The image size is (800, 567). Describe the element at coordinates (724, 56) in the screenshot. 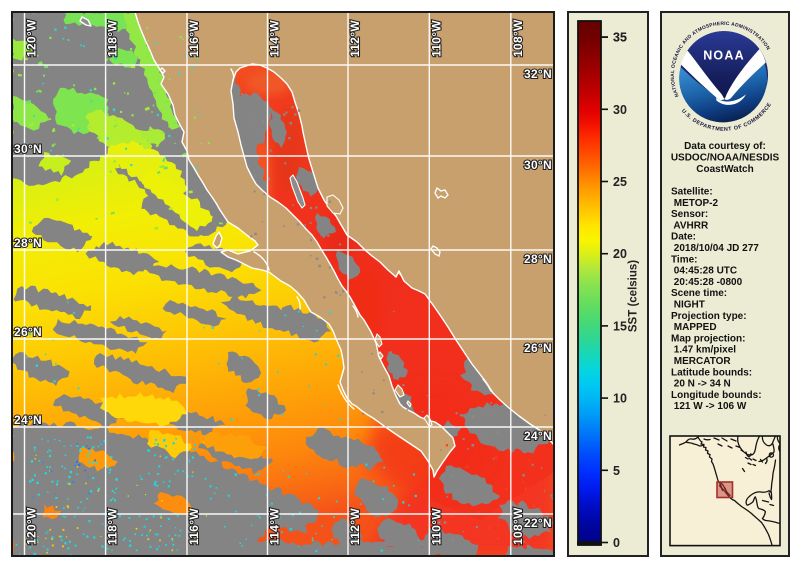

I see `svg-text: NOAA` at that location.